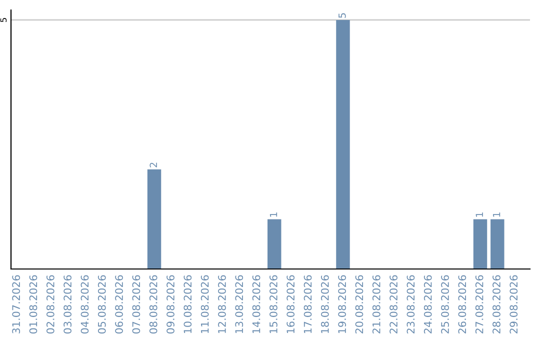 This screenshot has height=340, width=540. What do you see at coordinates (188, 304) in the screenshot?
I see `x-tick-label: 10.08.2026` at bounding box center [188, 304].